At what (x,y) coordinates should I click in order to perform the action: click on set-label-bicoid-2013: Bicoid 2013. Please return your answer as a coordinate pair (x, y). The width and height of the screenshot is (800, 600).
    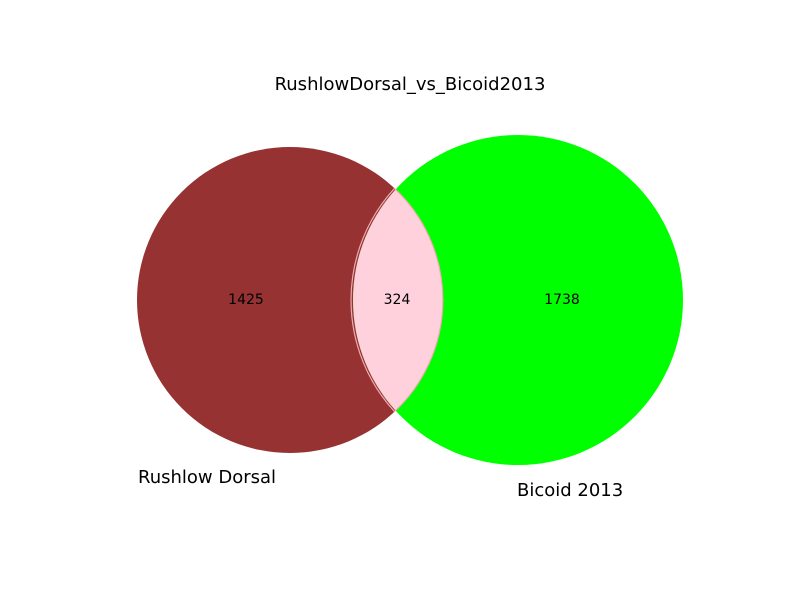
    Looking at the image, I should click on (570, 490).